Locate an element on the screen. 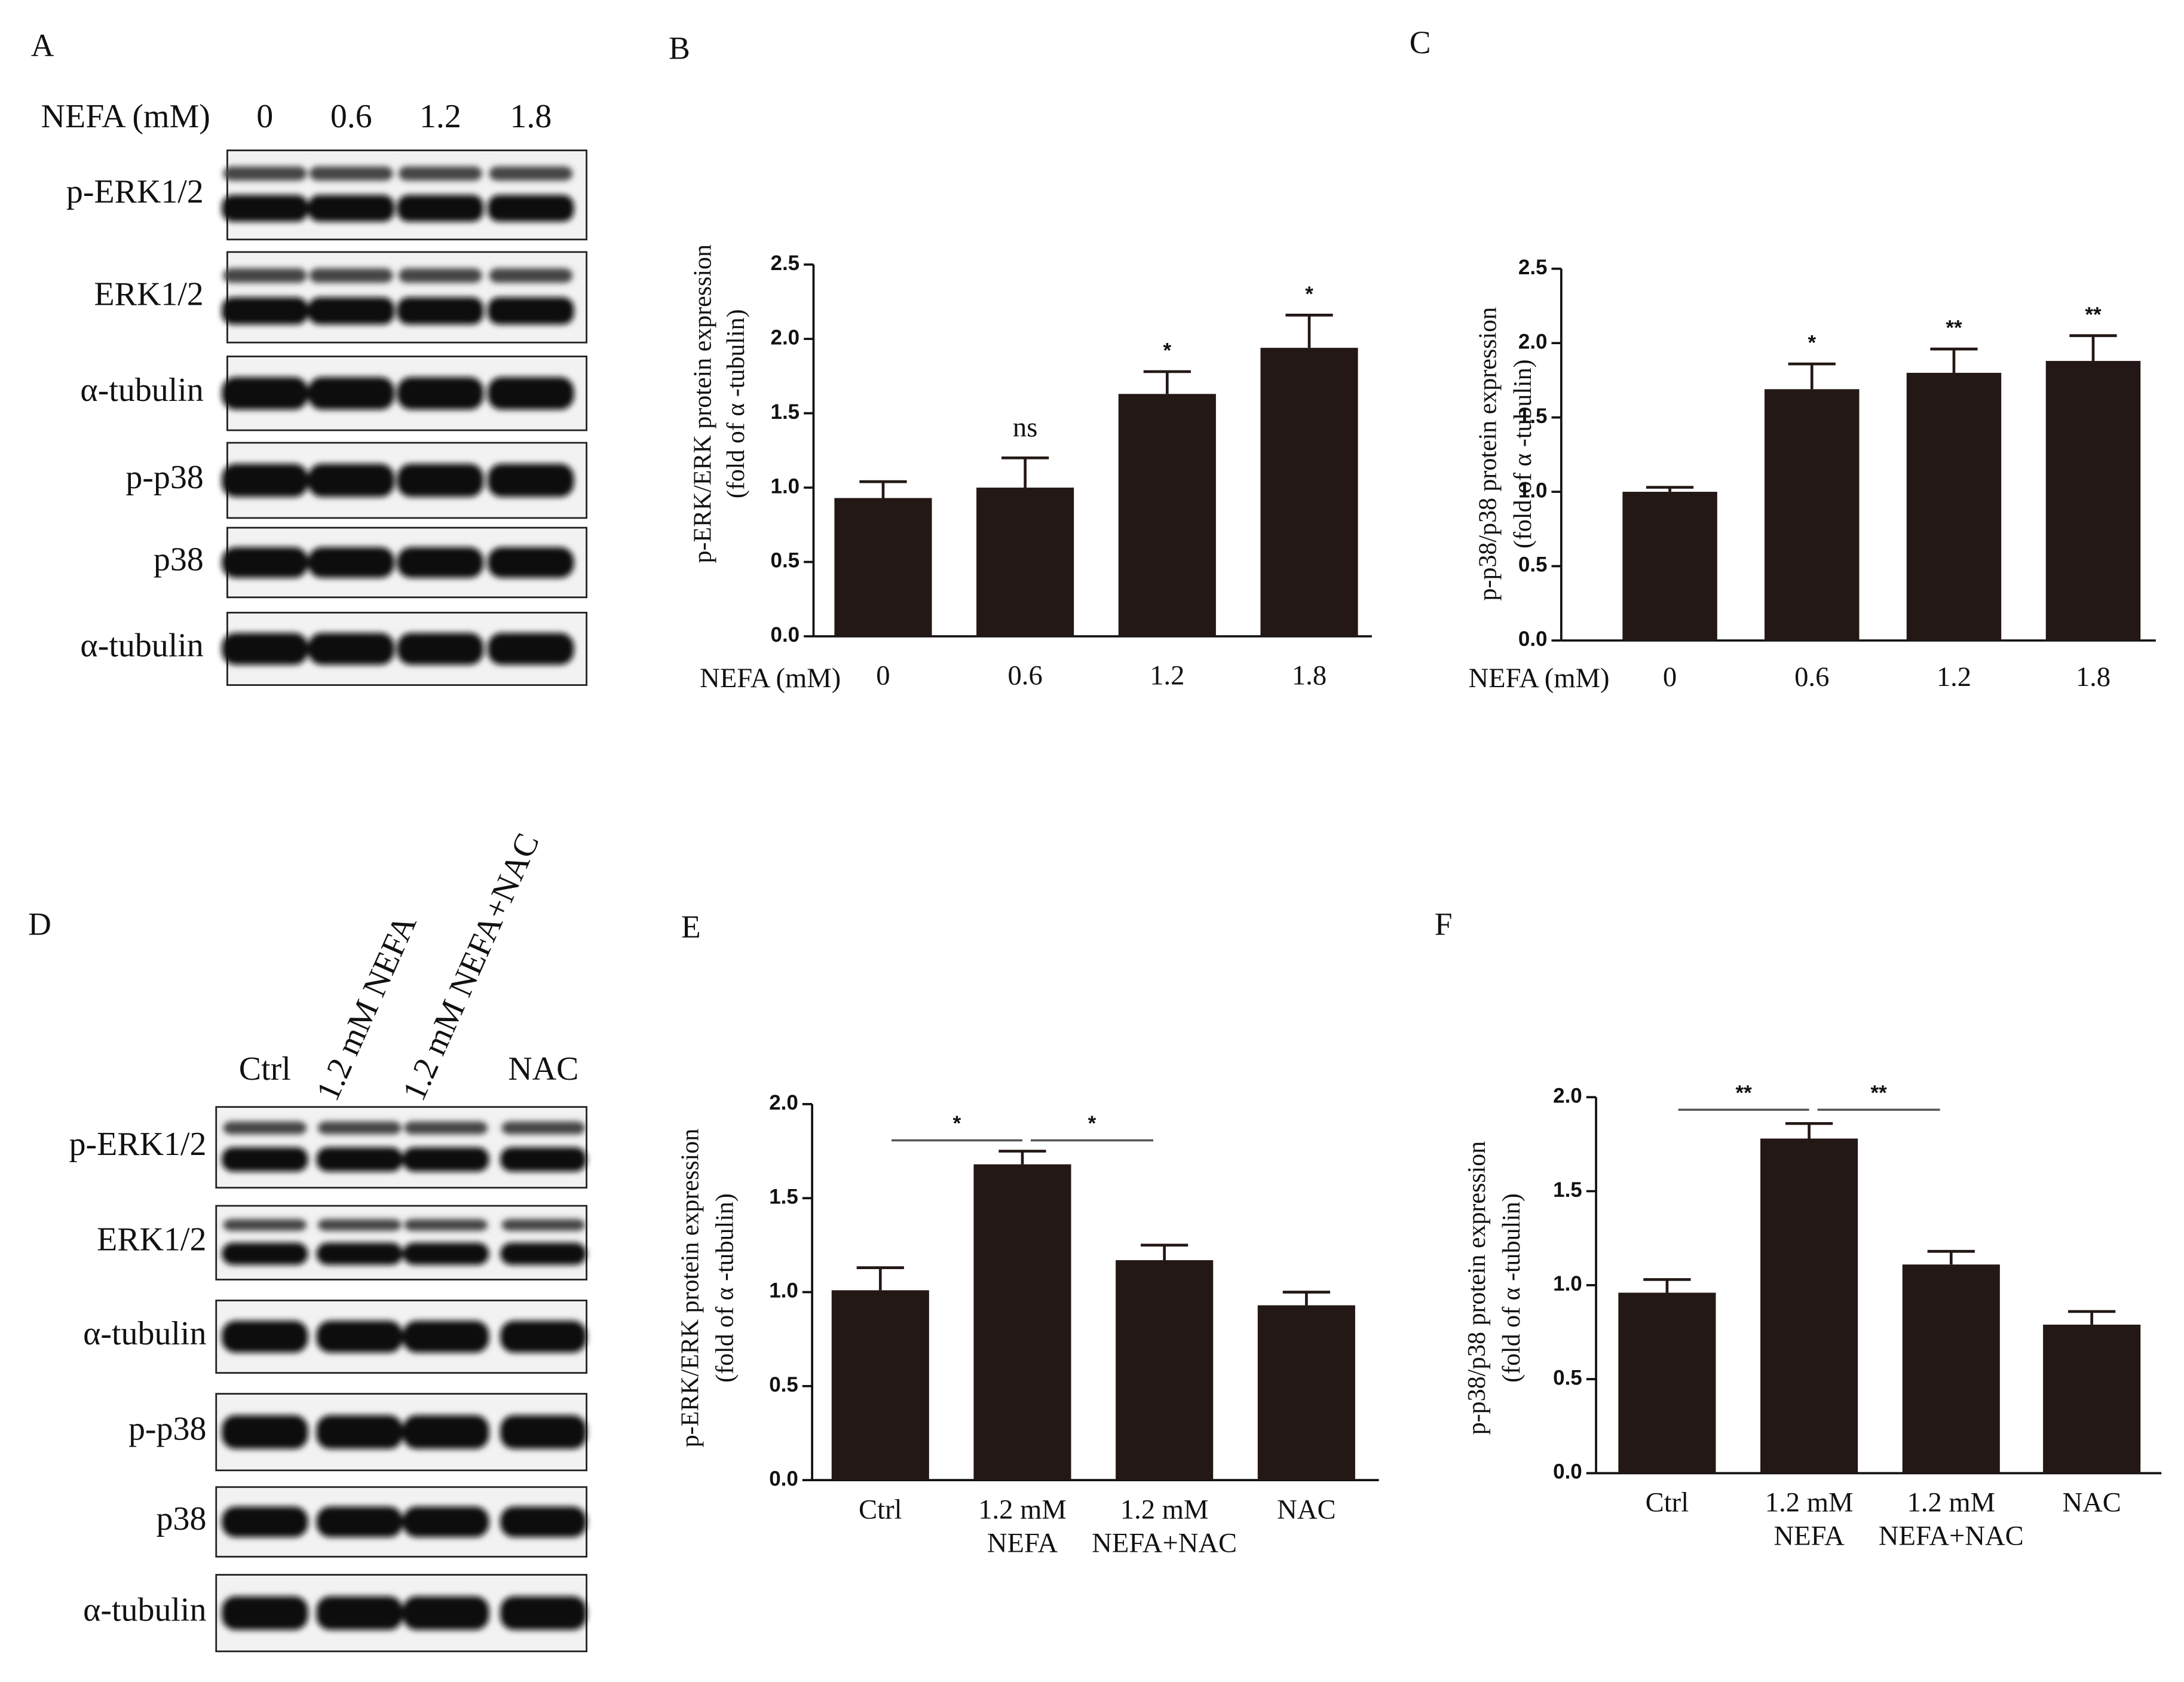  x-tick-label: 1.2 mM is located at coordinates (1022, 1509).